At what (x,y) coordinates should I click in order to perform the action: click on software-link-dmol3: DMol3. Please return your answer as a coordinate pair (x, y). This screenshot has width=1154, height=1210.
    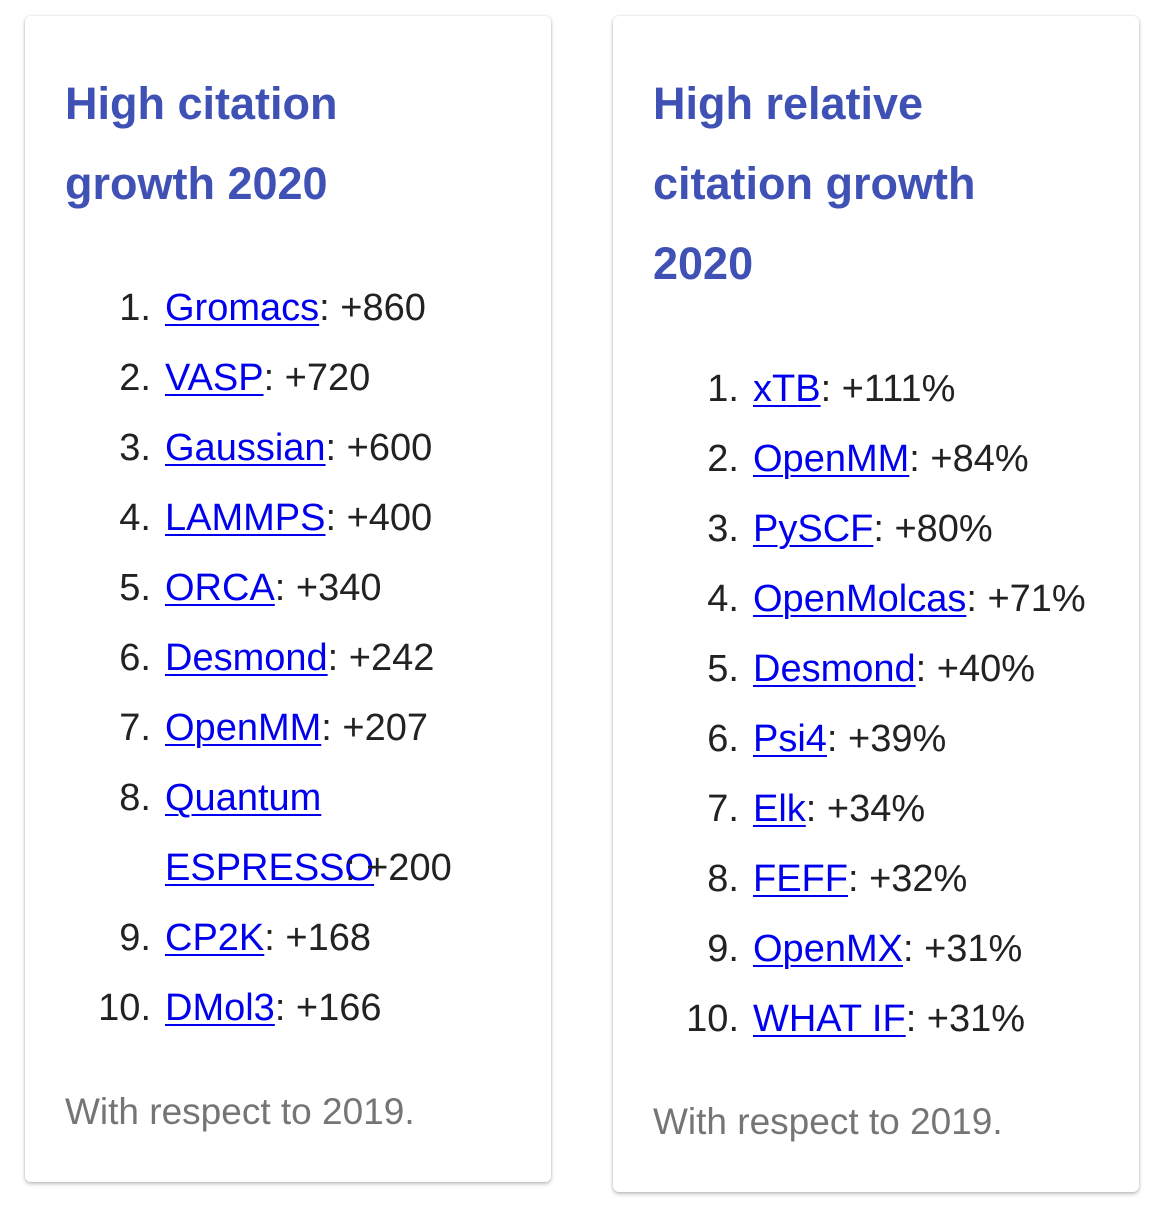
    Looking at the image, I should click on (220, 1008).